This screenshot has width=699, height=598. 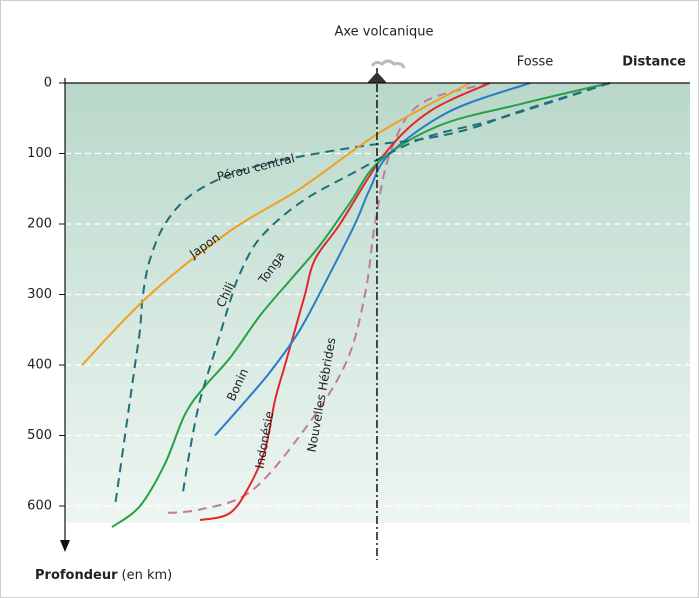 What do you see at coordinates (65, 546) in the screenshot?
I see `y-axis-arrow` at bounding box center [65, 546].